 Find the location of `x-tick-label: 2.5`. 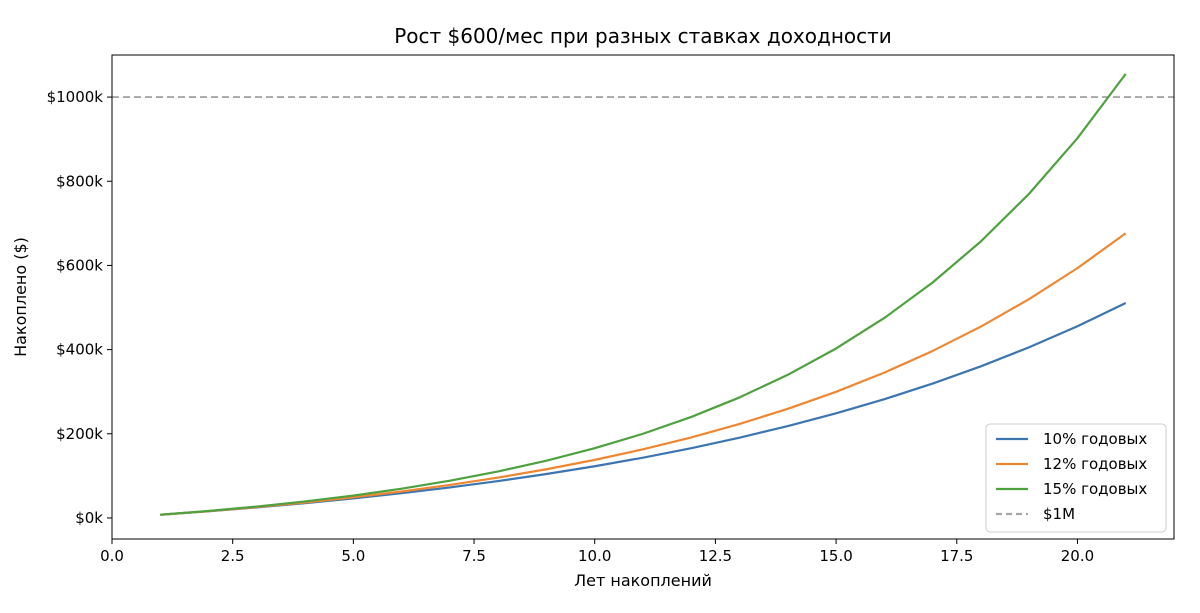

x-tick-label: 2.5 is located at coordinates (233, 556).